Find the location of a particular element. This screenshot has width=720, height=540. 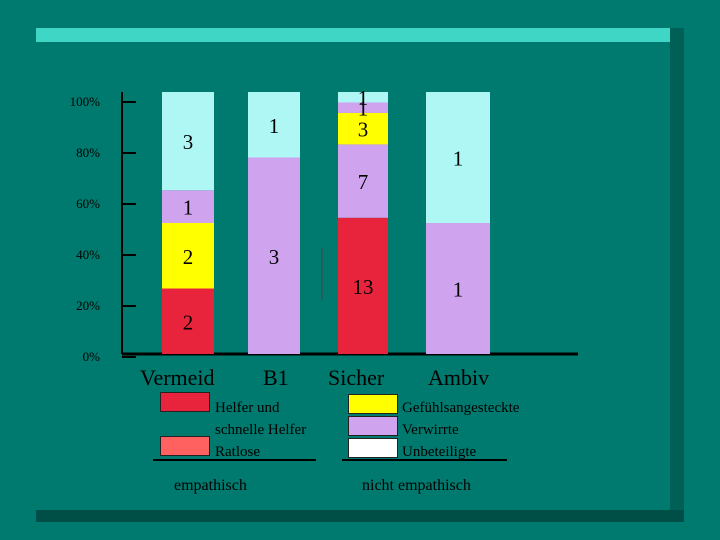

x-category-label: Vermeid is located at coordinates (177, 377).